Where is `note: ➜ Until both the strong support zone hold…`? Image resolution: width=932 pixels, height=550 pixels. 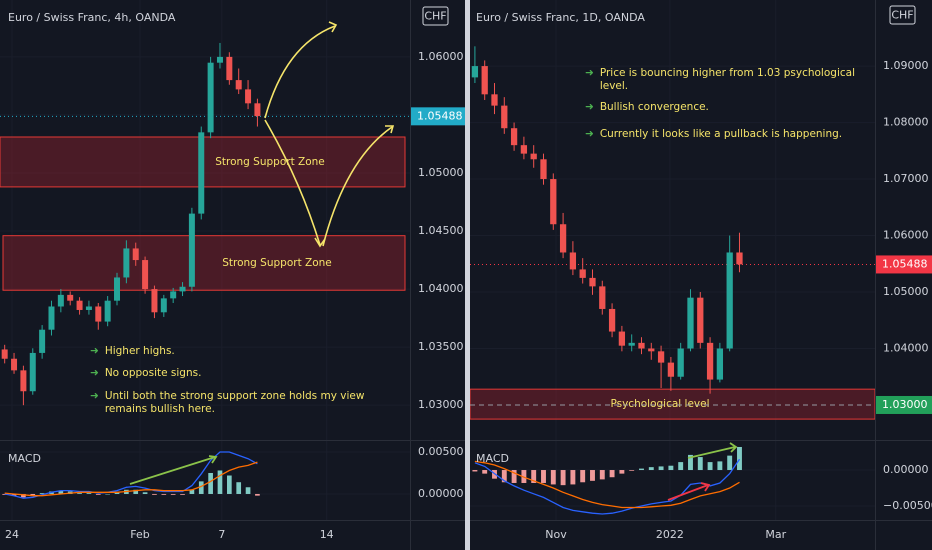 note: ➜ Until both the strong support zone hold… is located at coordinates (235, 403).